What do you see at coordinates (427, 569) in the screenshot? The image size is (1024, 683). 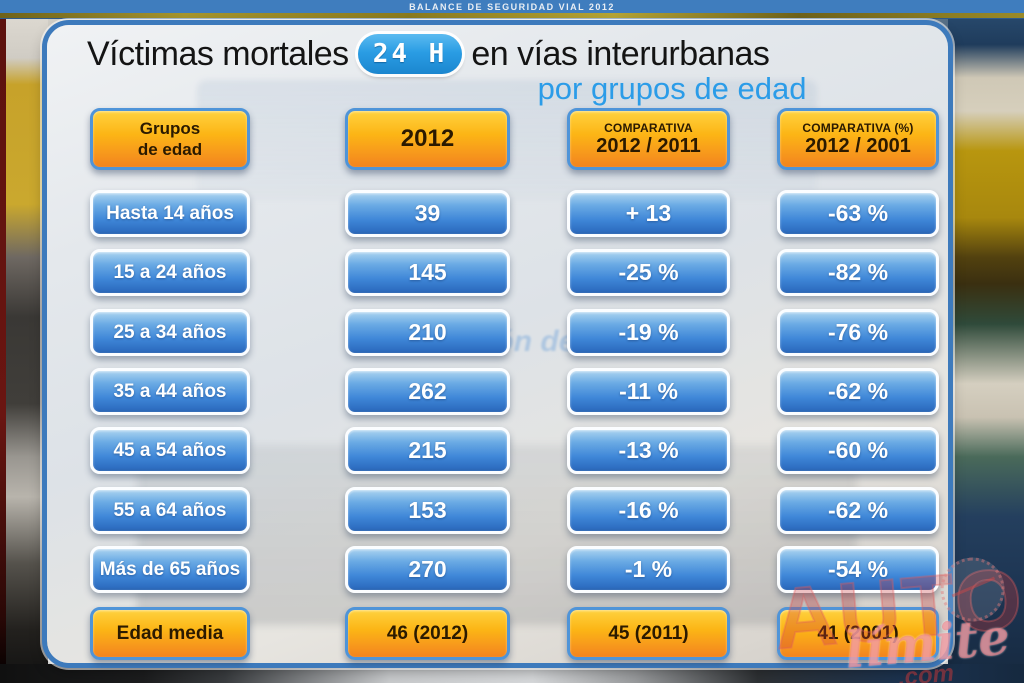 I see `row-value-2012: 270` at bounding box center [427, 569].